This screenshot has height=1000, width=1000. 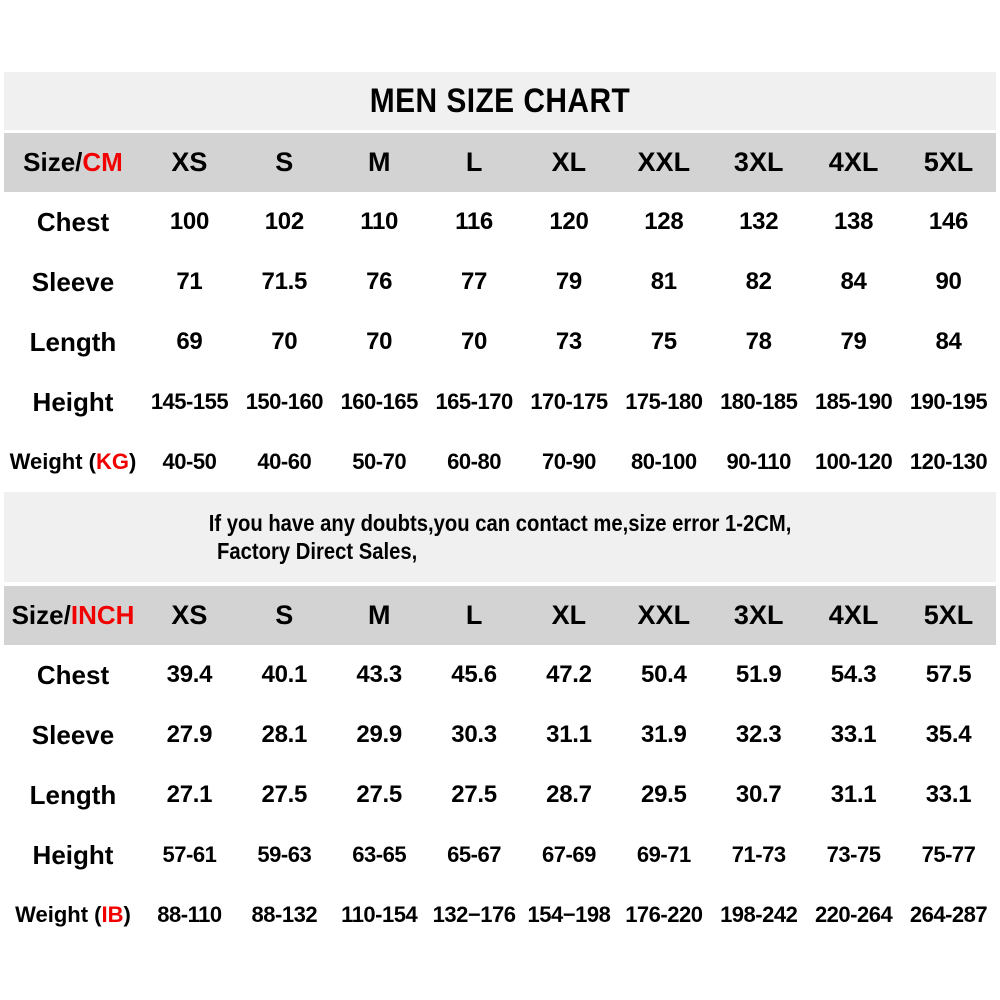 I want to click on table-row: Sleeve 71 71.5 76 77 79 81 82 84 90, so click(x=500, y=282).